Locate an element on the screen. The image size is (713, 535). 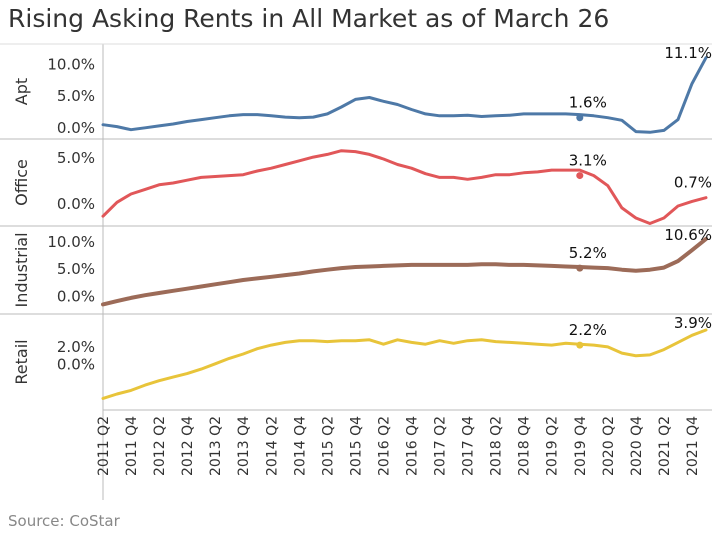
y-tick-label: 2.0% is located at coordinates (76, 347).